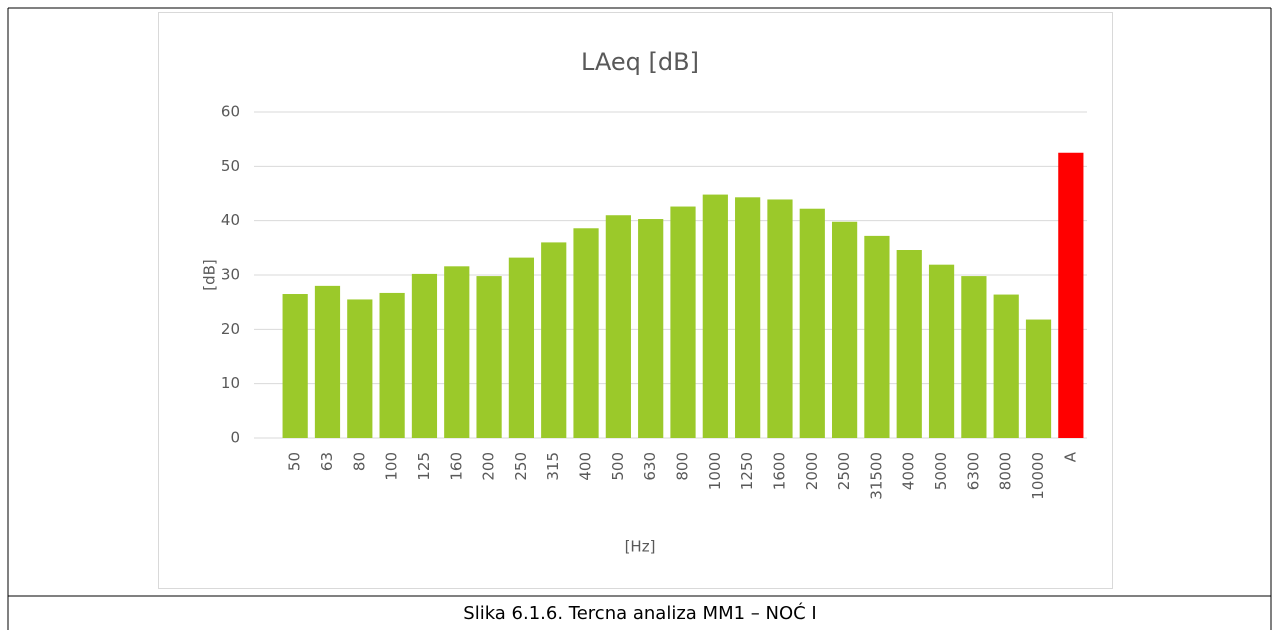 The image size is (1279, 634). What do you see at coordinates (553, 466) in the screenshot?
I see `x-tick-label: 315` at bounding box center [553, 466].